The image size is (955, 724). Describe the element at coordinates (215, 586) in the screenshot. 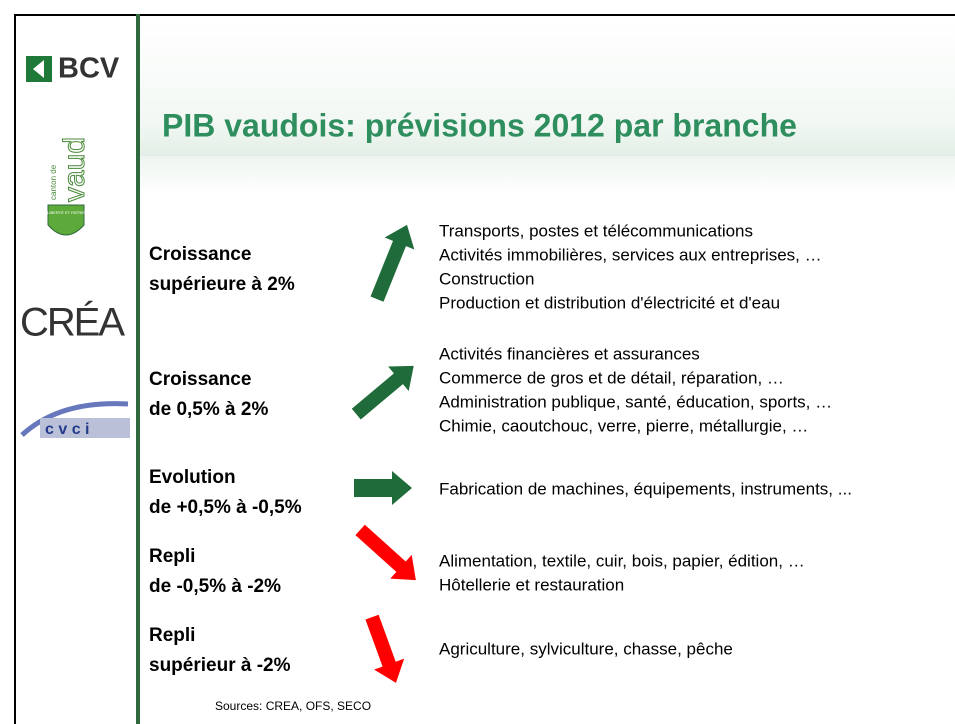

I see `row-label: de -0,5% à -2%` at that location.